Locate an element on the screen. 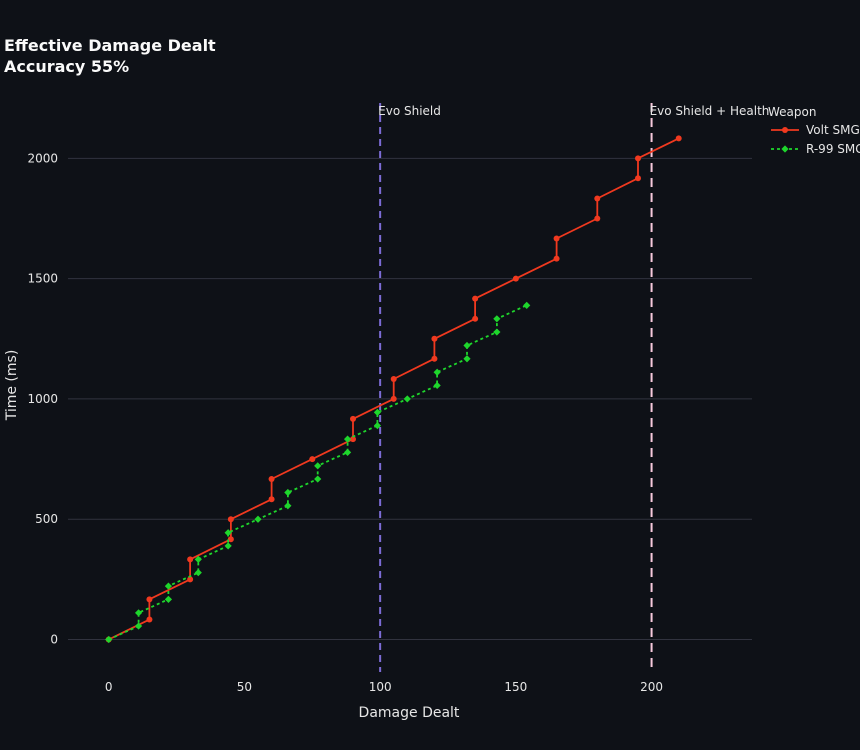 The width and height of the screenshot is (860, 750). x-tick-label: 50 is located at coordinates (244, 687).